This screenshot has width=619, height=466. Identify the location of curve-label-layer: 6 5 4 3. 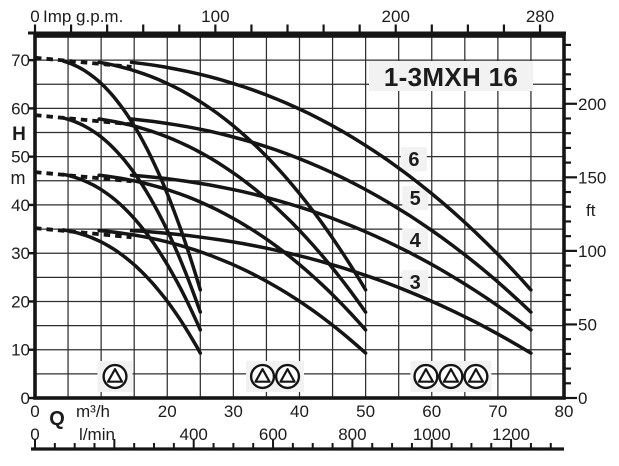
(414, 221).